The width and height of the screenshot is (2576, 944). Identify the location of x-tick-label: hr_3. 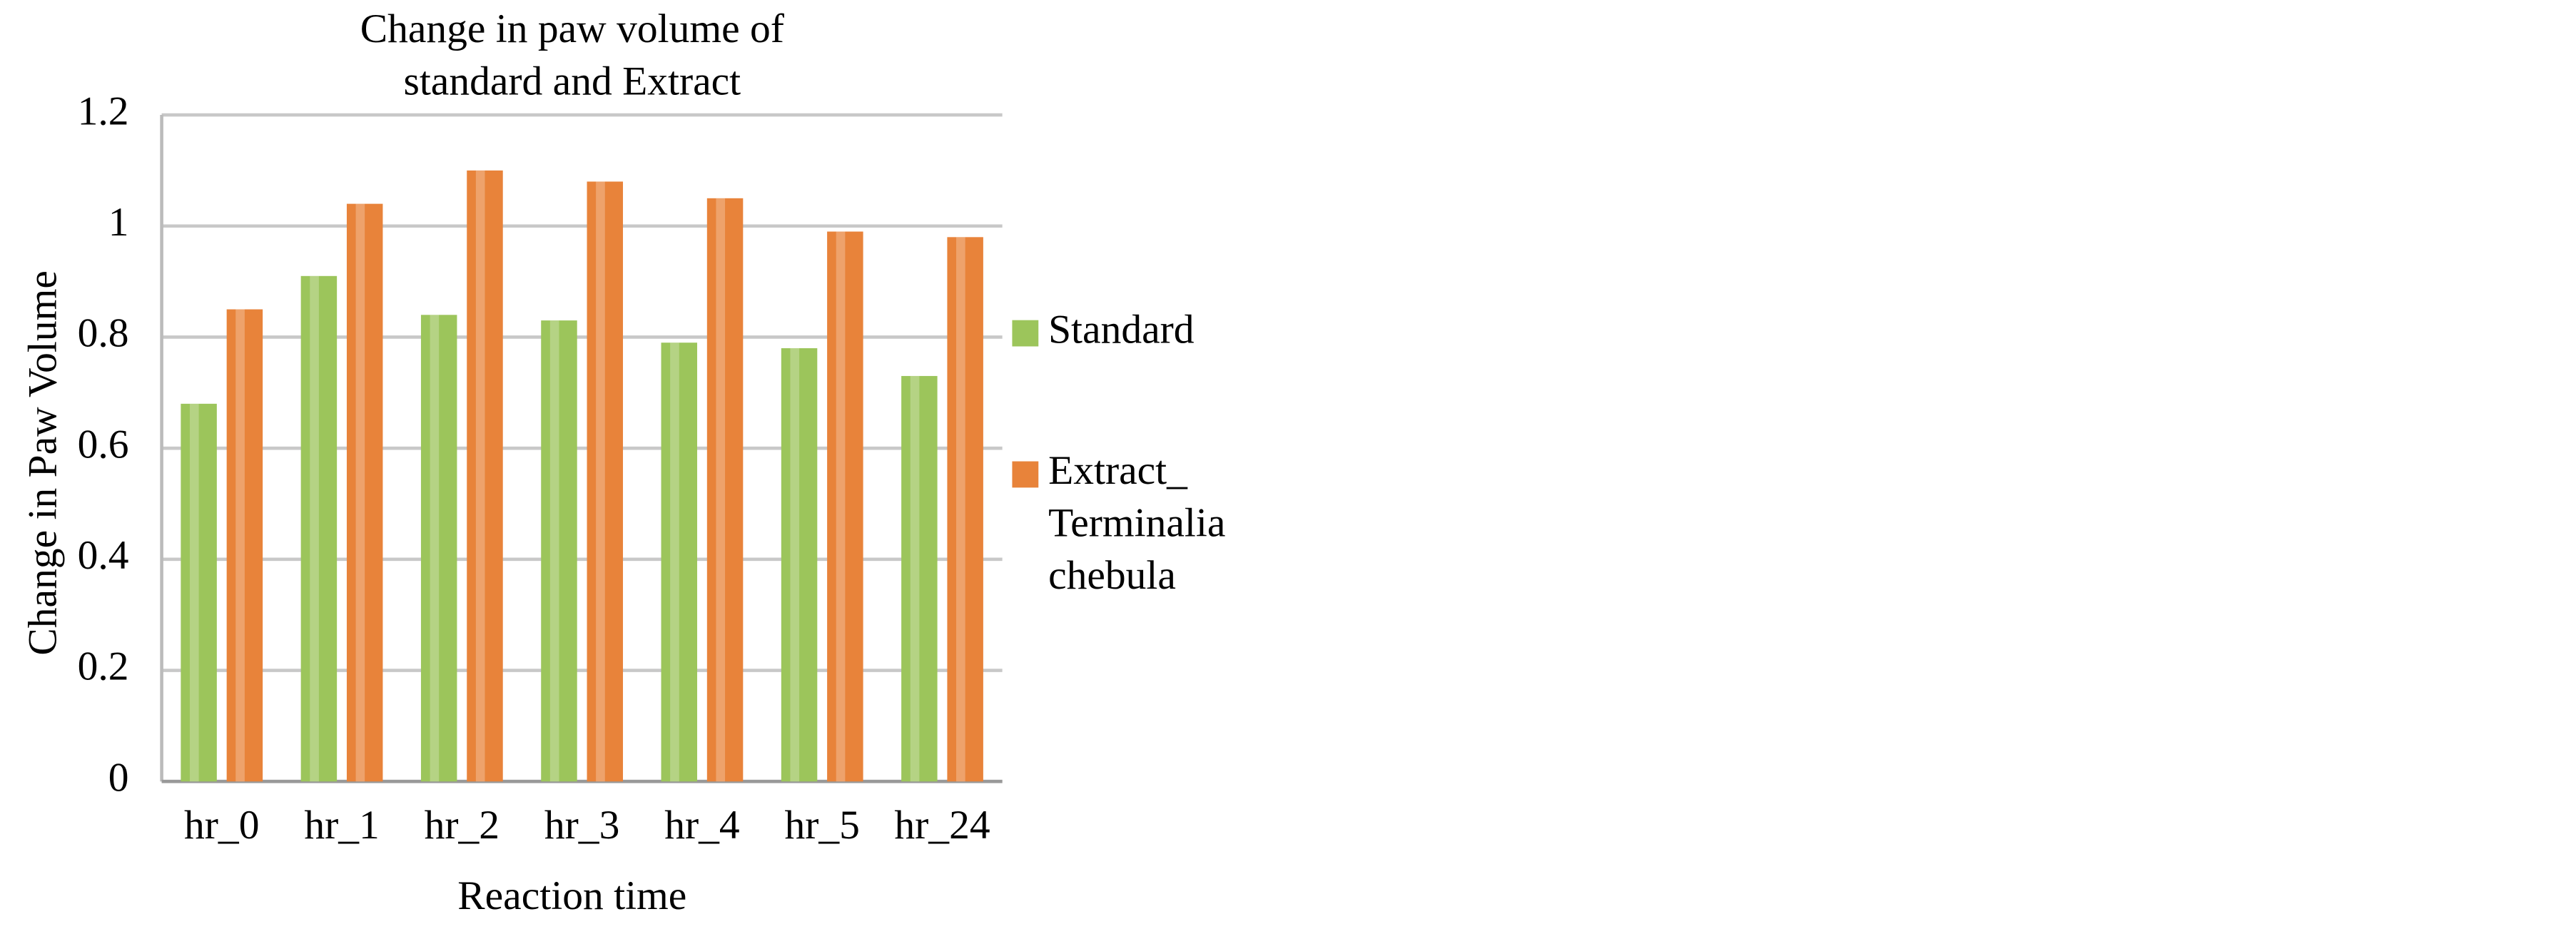
(581, 825).